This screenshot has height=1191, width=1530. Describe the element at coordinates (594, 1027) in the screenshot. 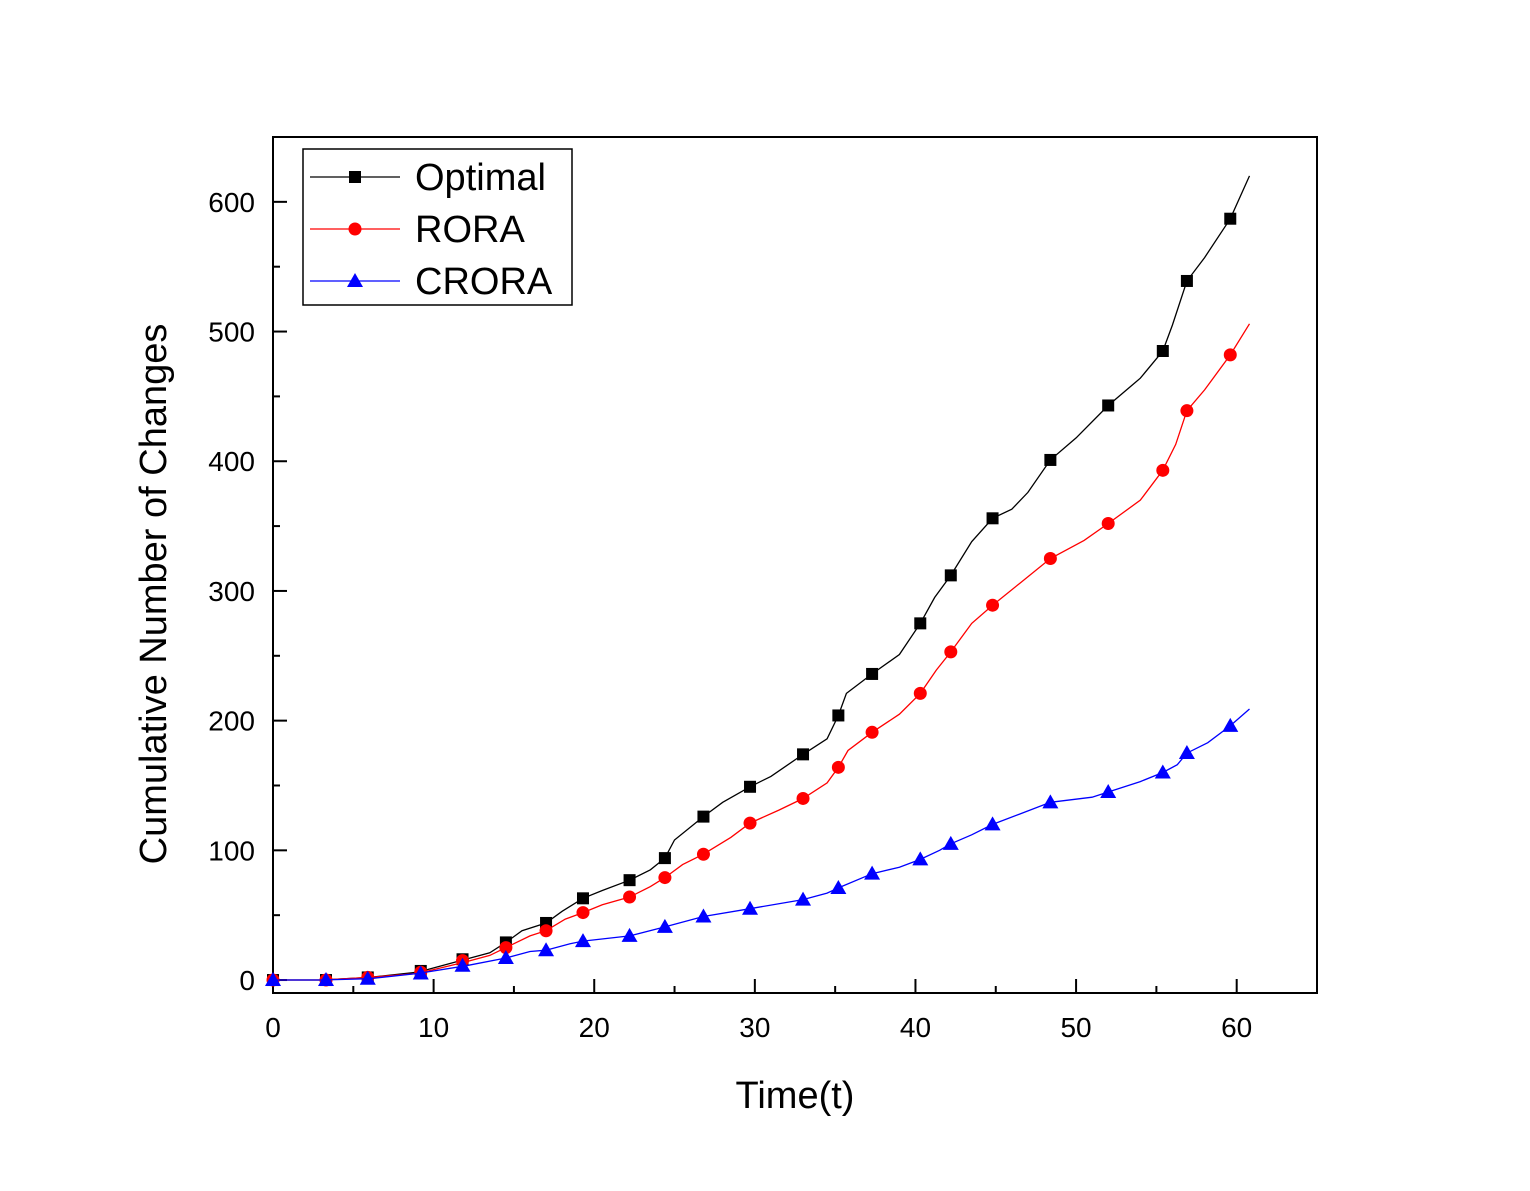

I see `x-tick-label: 20` at that location.